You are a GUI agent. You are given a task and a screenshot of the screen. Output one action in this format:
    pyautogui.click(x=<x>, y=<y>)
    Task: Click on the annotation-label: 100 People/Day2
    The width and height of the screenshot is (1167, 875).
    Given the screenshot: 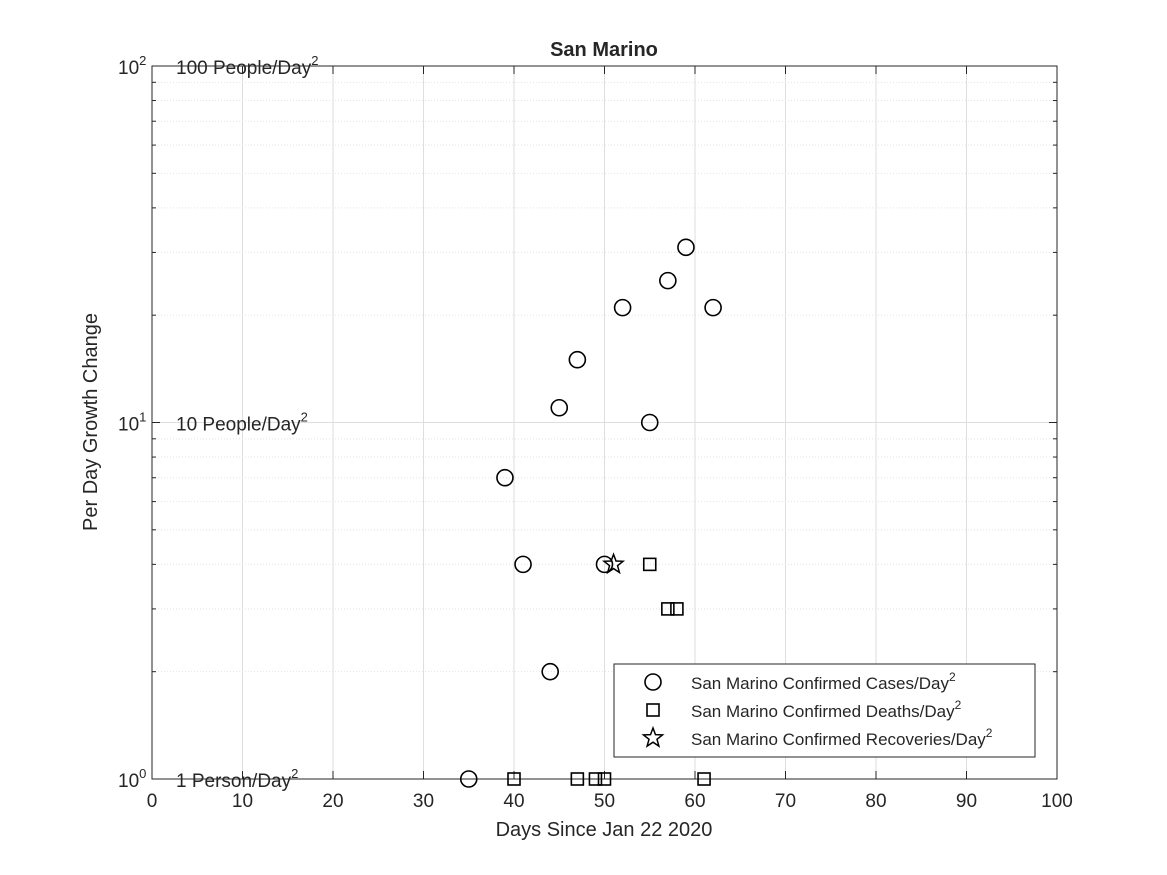 What is the action you would take?
    pyautogui.click(x=247, y=66)
    